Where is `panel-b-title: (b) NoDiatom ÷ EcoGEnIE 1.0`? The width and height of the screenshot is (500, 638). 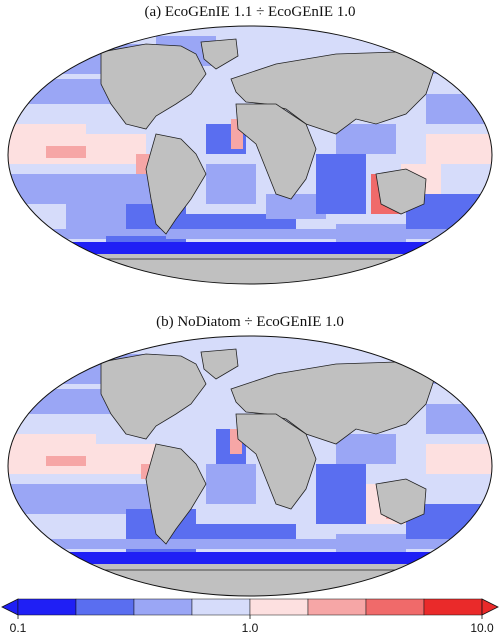 panel-b-title: (b) NoDiatom ÷ EcoGEnIE 1.0 is located at coordinates (250, 322).